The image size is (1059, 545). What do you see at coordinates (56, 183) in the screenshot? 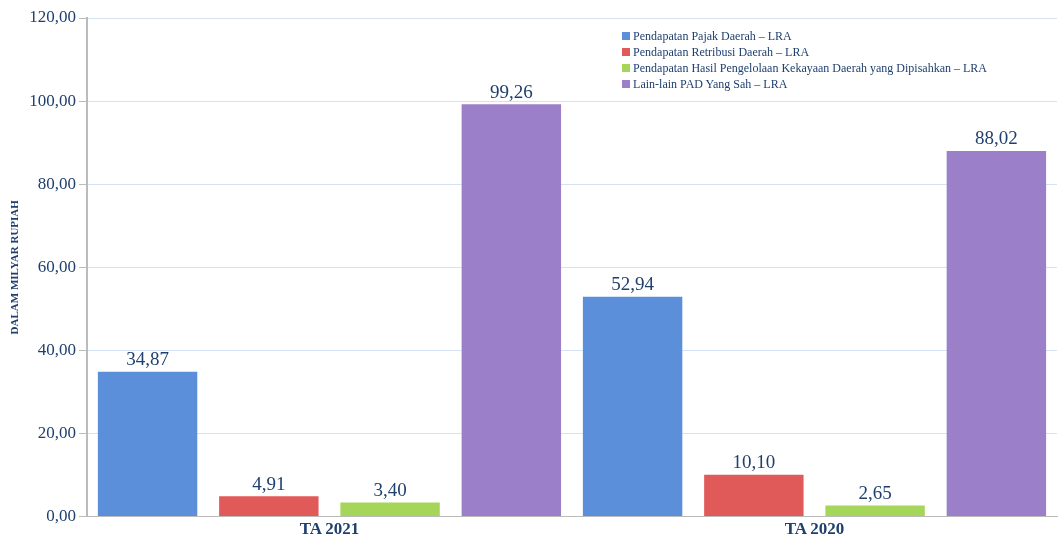
I see `y-tick-label: 80,00` at bounding box center [56, 183].